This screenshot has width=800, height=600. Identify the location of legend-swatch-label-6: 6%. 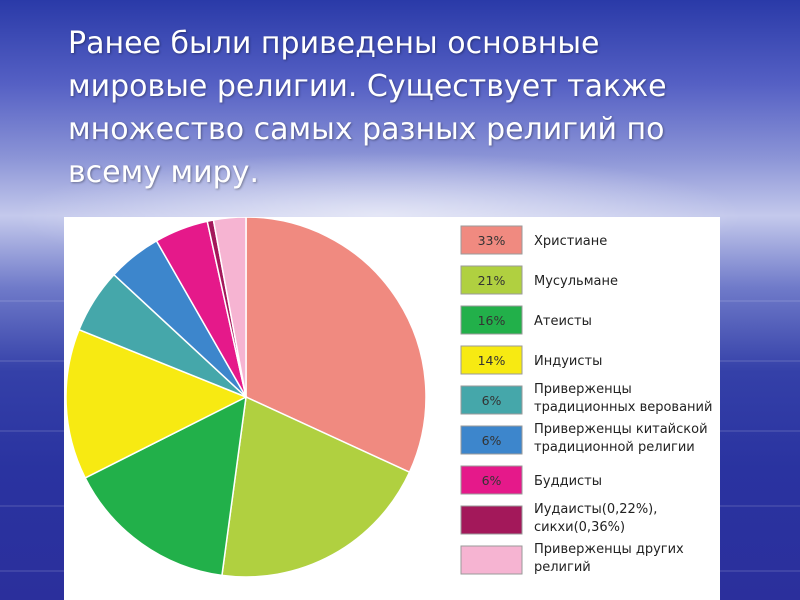
(492, 440).